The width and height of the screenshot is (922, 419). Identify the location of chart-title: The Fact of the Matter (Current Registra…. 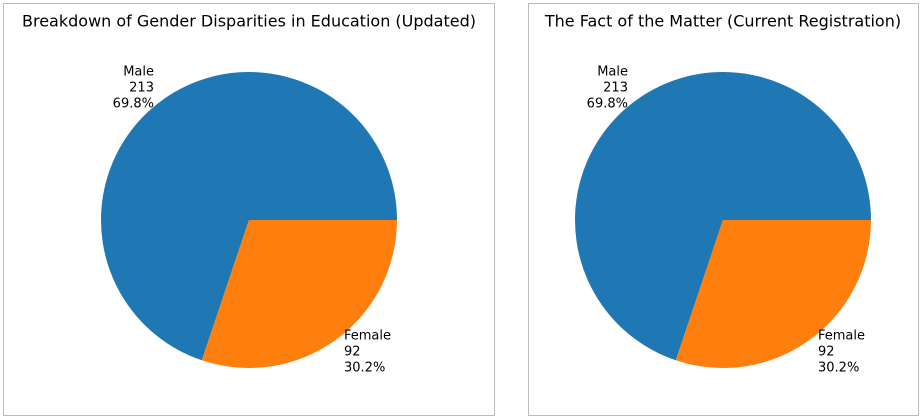
(722, 21).